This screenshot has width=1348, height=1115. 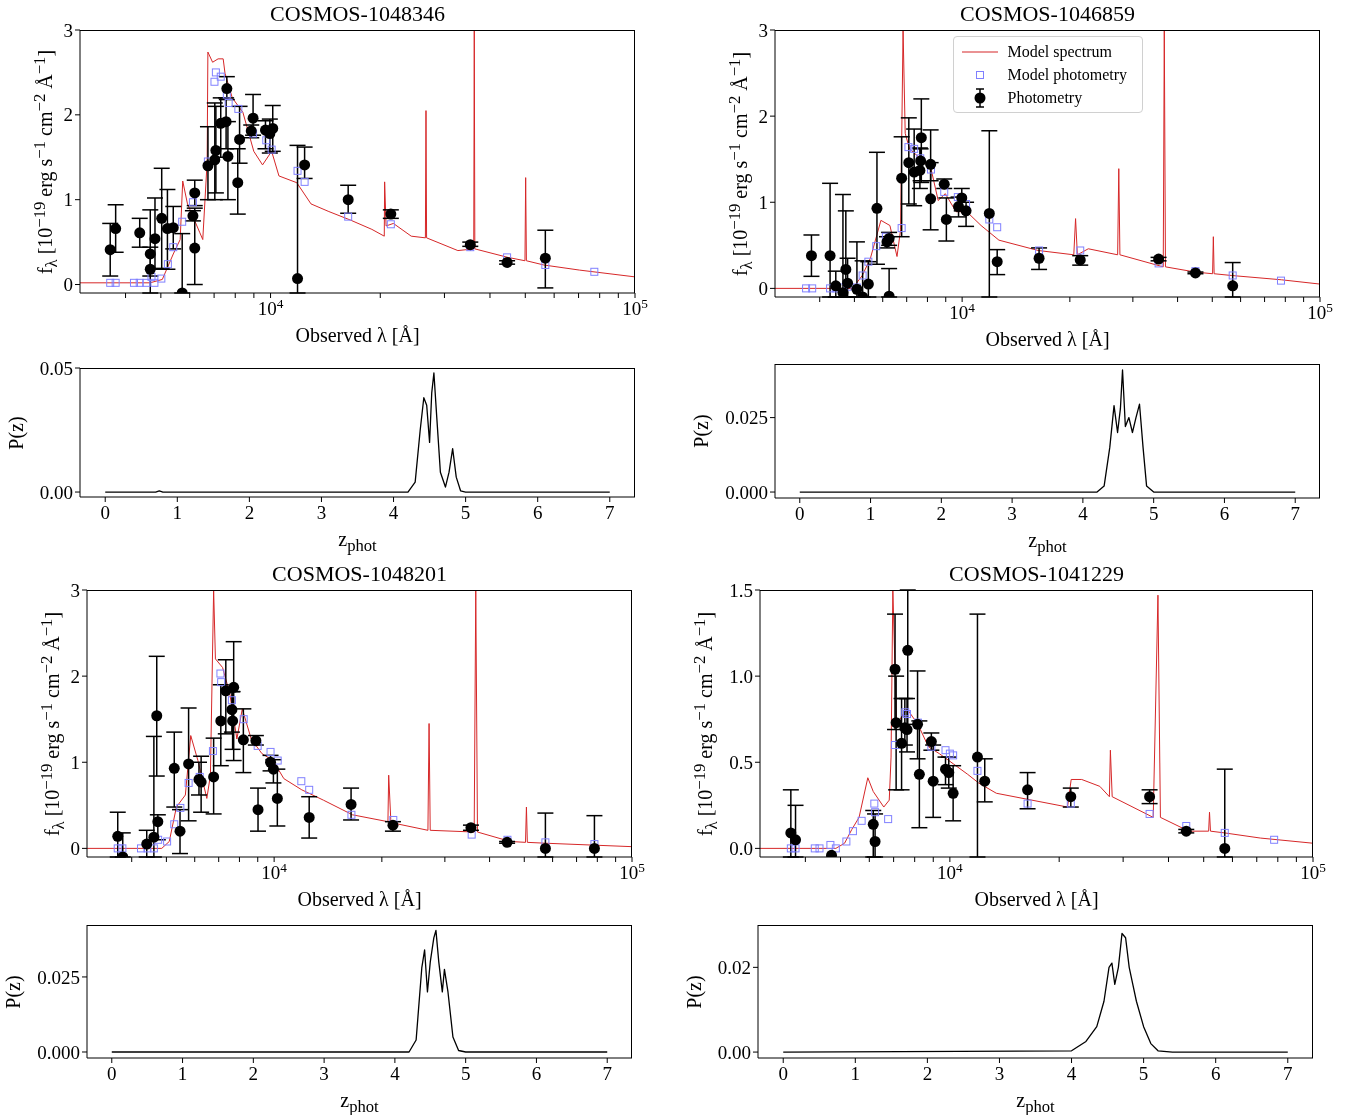 What do you see at coordinates (741, 590) in the screenshot?
I see `y-tick-label: 1.5` at bounding box center [741, 590].